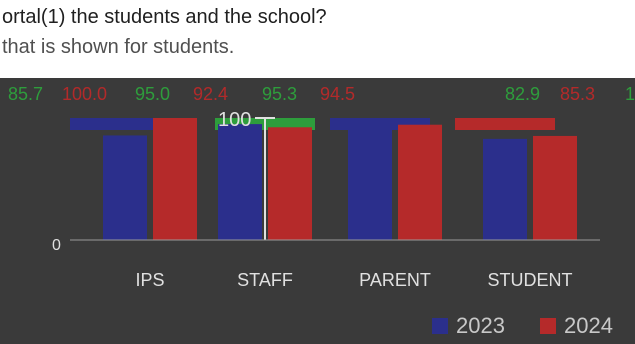  I want to click on value-labels: 85.7 100.0 95.0 92.4 95.3 94.5 82.9 85.3 1, so click(321, 94).